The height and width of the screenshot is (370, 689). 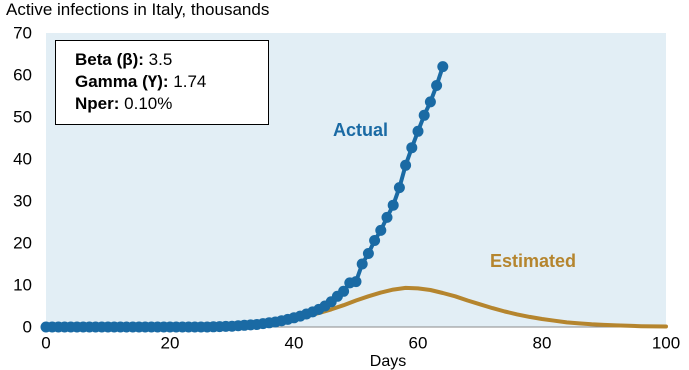 I want to click on y-tick-label: 20, so click(x=22, y=243).